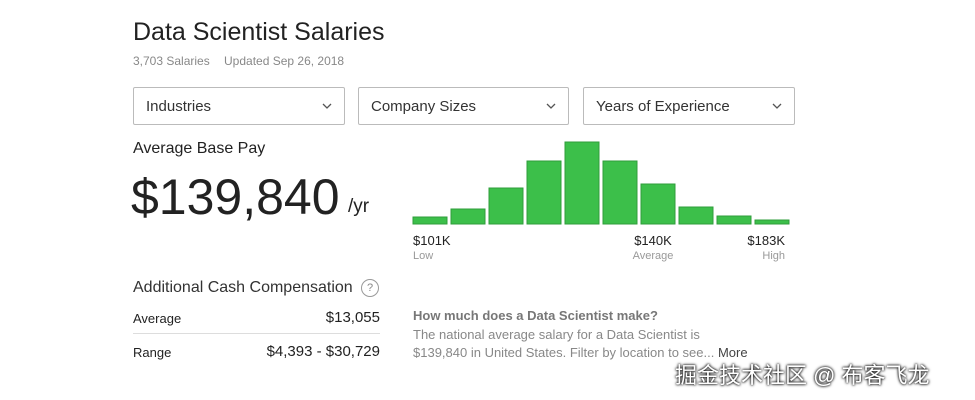 Image resolution: width=975 pixels, height=400 pixels. I want to click on cash-title: Additional Cash Compensation, so click(243, 287).